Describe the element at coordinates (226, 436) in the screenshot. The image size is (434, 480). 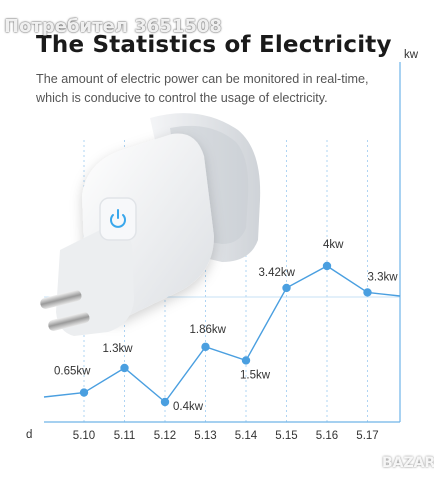
I see `x-tick-labels: 5.10 5.11 5.12 5.13 5.14 5.15 5.16 5.17` at that location.